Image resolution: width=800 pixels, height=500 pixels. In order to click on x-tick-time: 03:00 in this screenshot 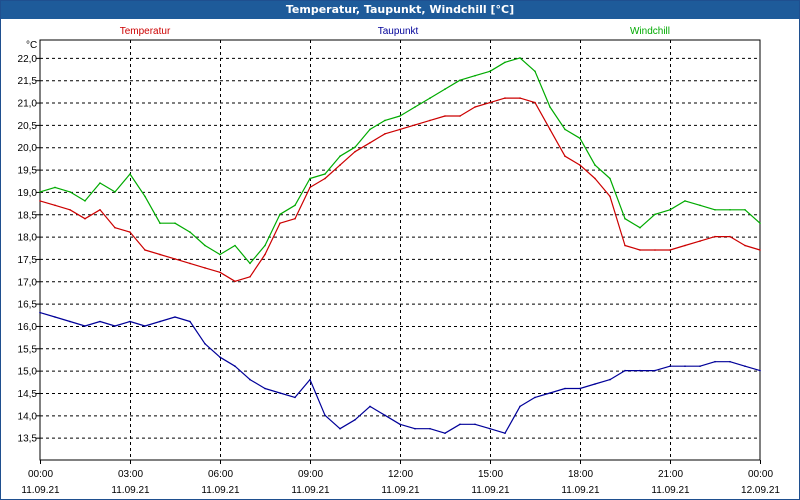, I will do `click(130, 474)`.